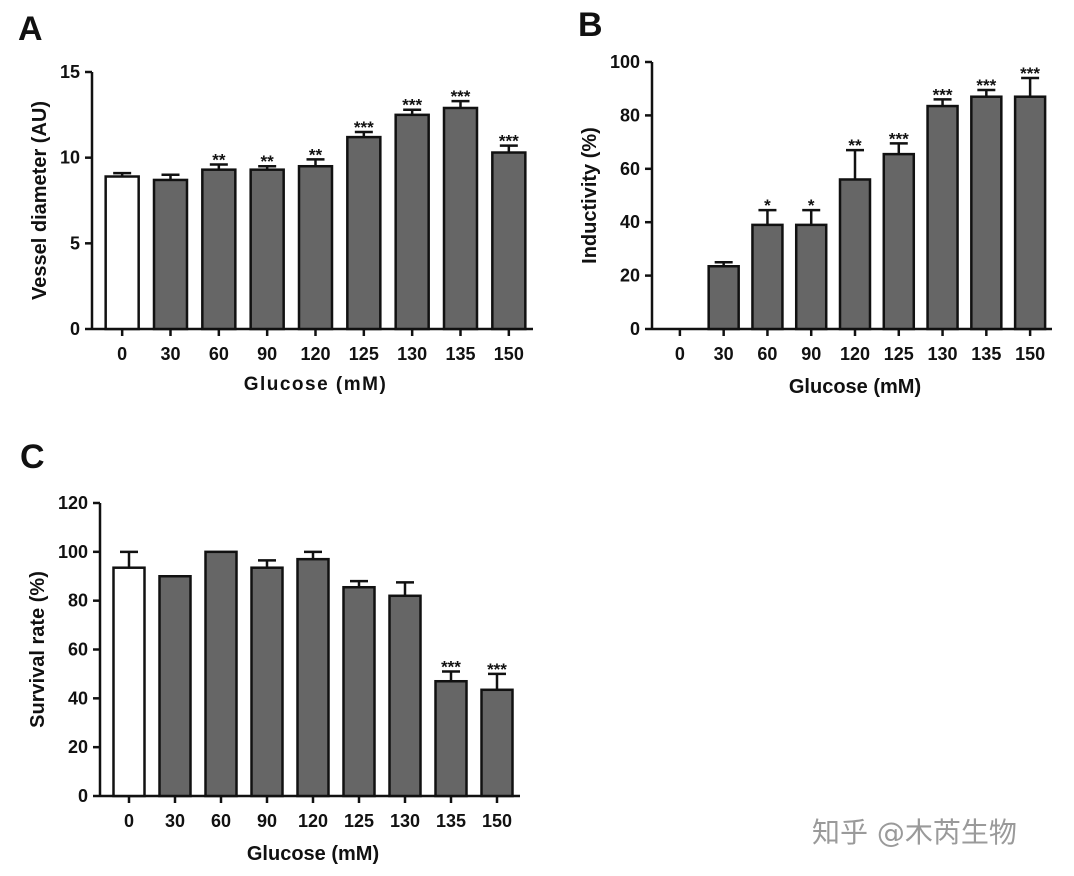 The height and width of the screenshot is (876, 1074). I want to click on panel-letter: A, so click(30, 29).